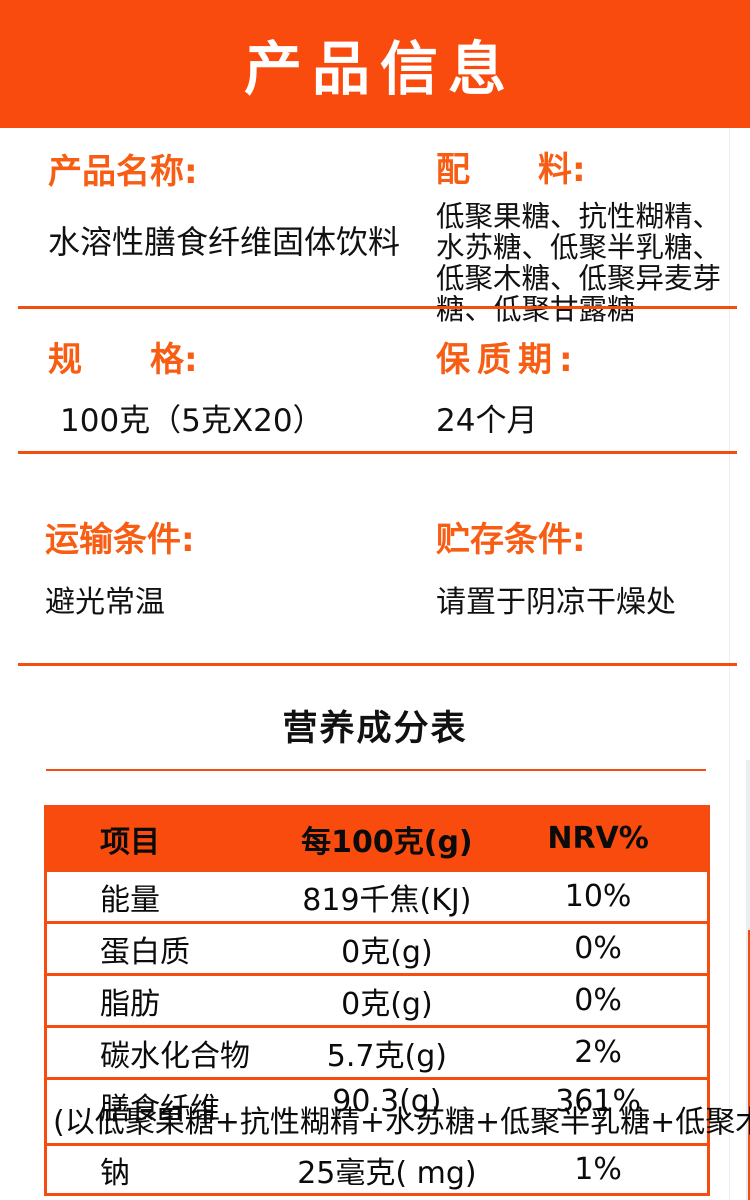  I want to click on row-item: 蛋白质, so click(145, 952).